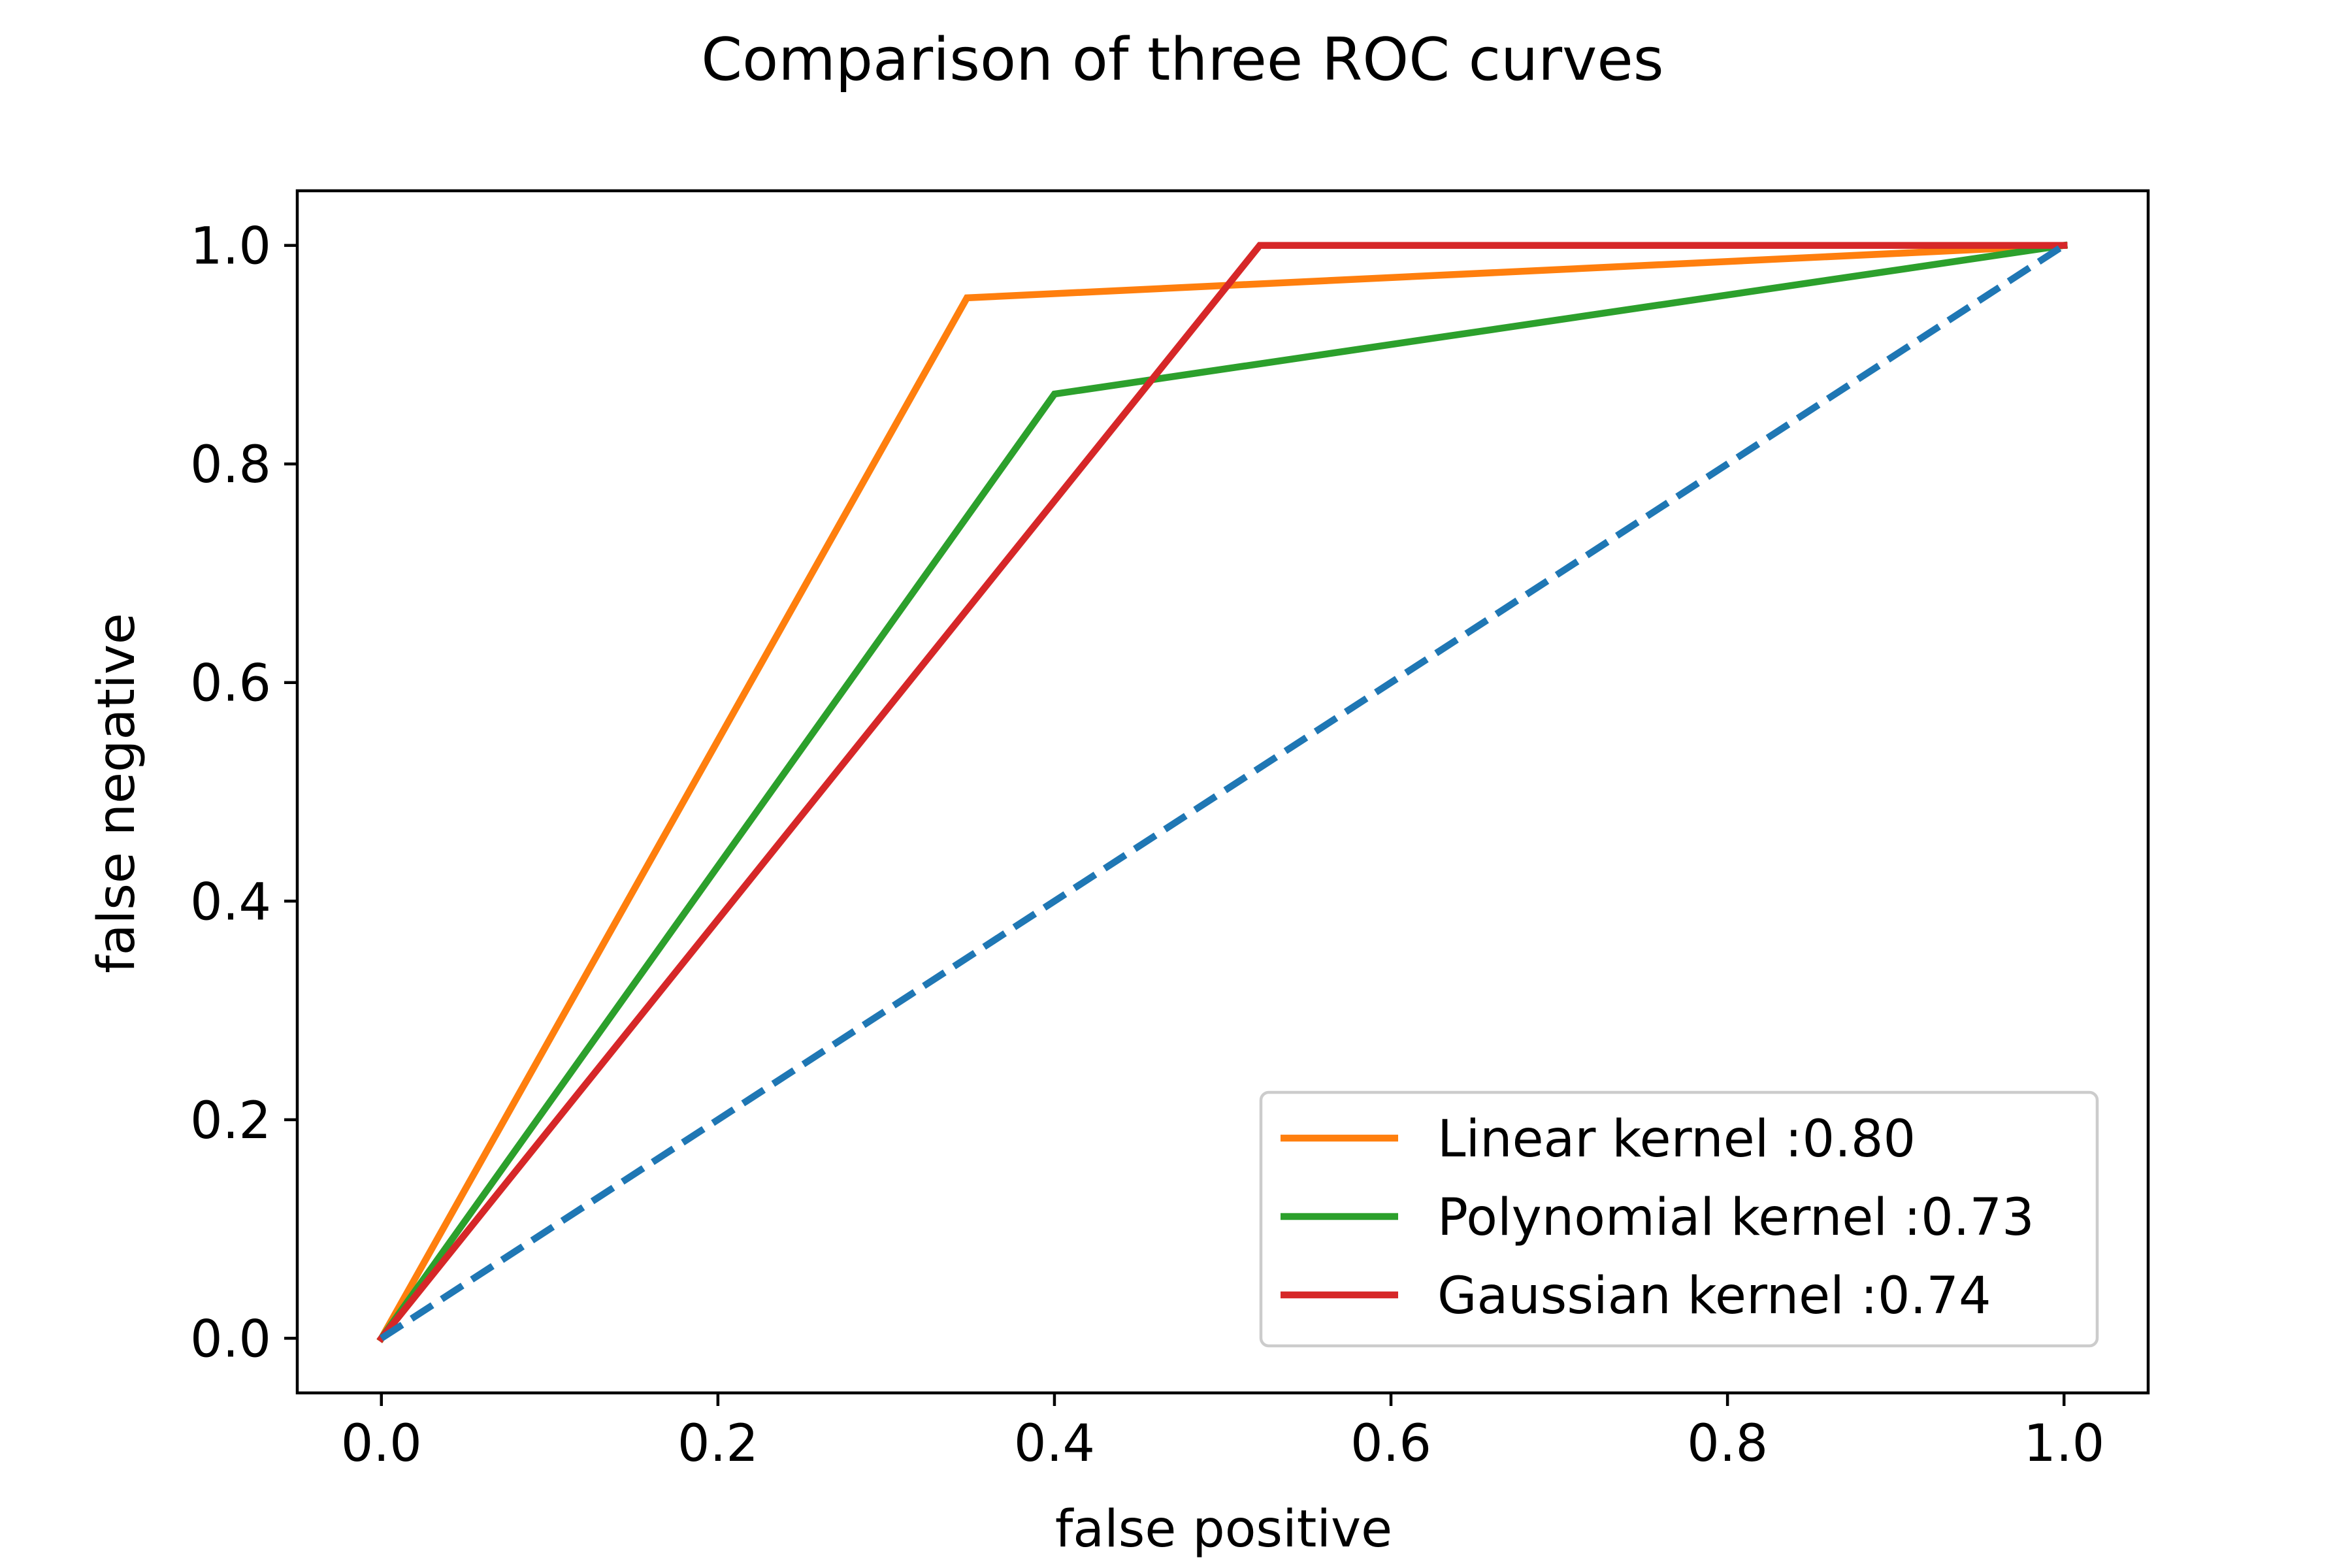  I want to click on chart-title: Comparison of three ROC curves, so click(1182, 59).